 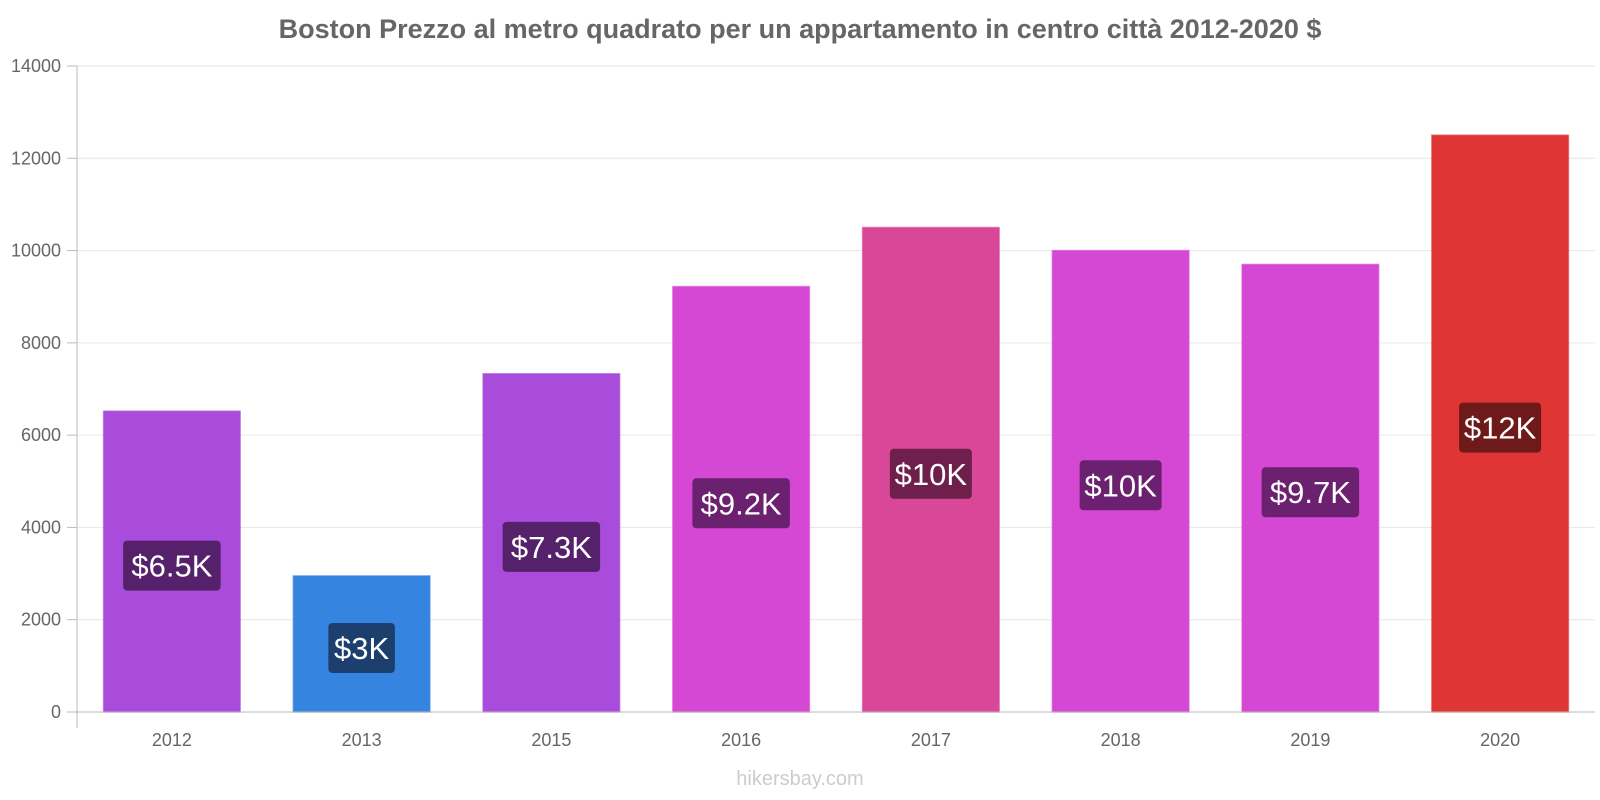 I want to click on x-tick-label: 2020, so click(x=1500, y=740).